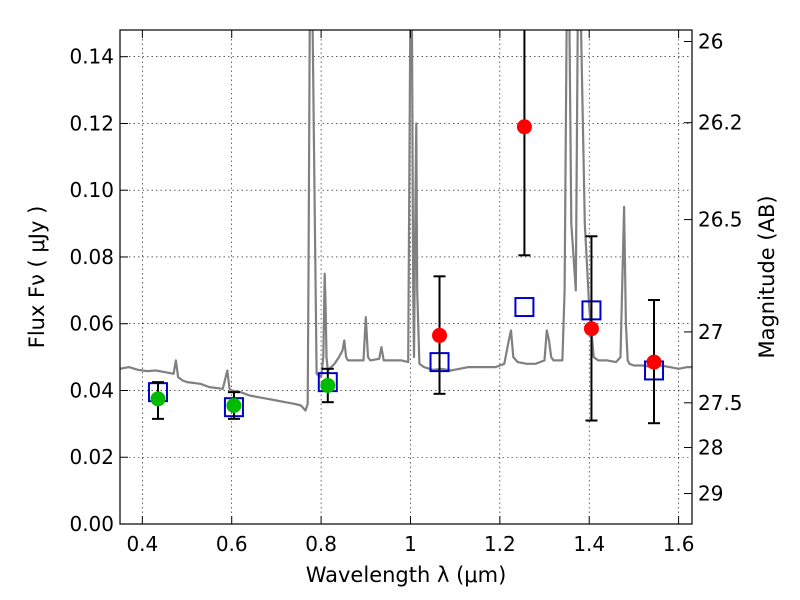 The width and height of the screenshot is (800, 600). I want to click on x-tick-label: 1.4, so click(589, 544).